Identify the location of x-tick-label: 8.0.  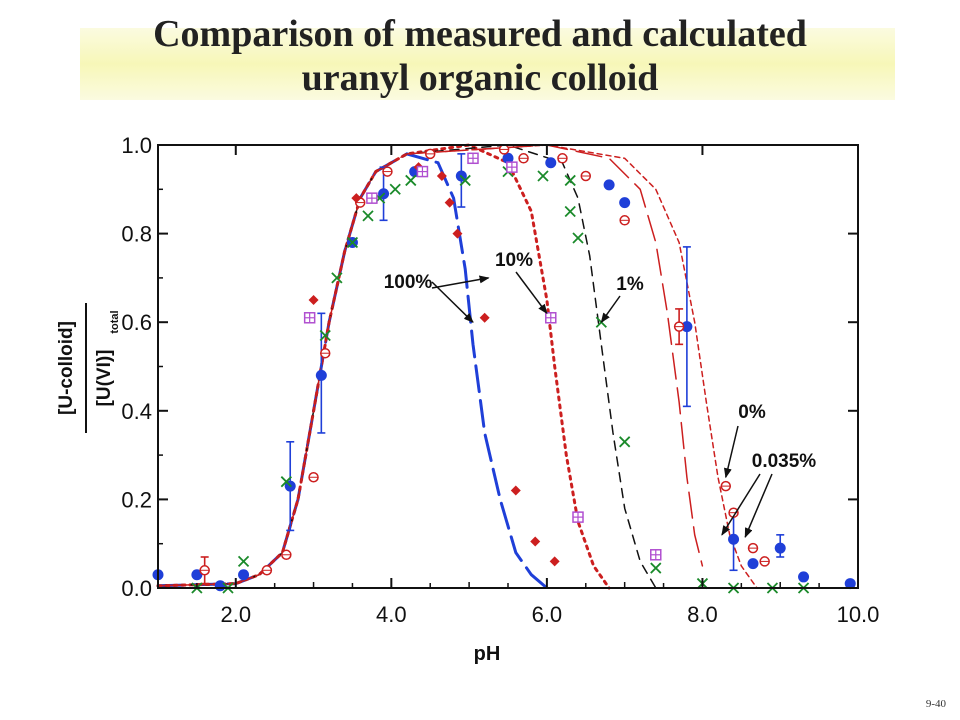
(702, 614).